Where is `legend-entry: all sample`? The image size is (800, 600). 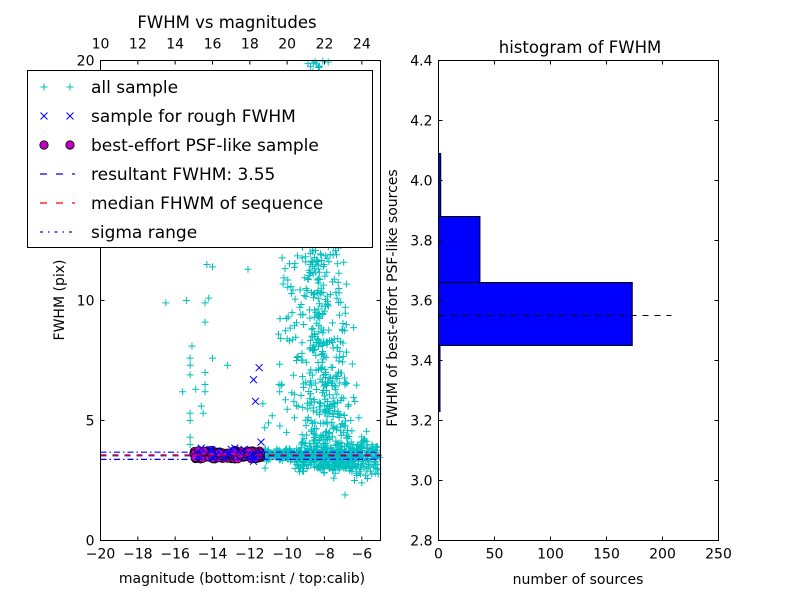
legend-entry: all sample is located at coordinates (109, 88).